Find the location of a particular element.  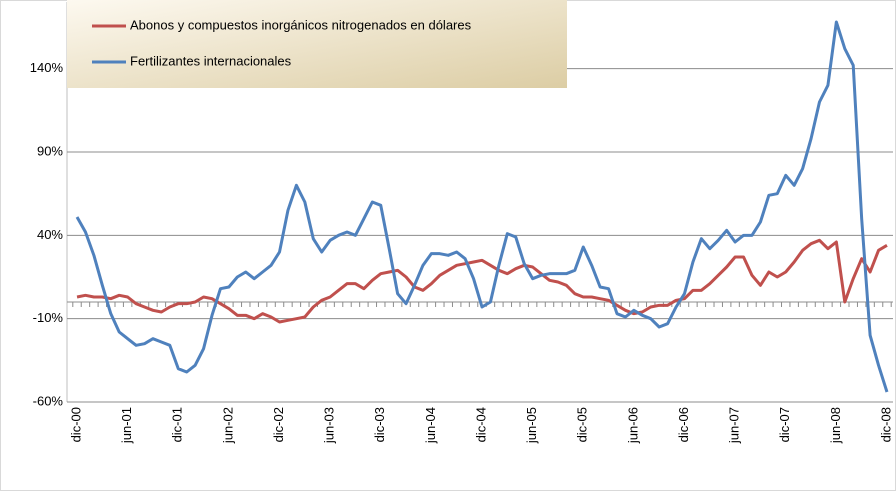

y-tick-label: 40% is located at coordinates (50, 234).